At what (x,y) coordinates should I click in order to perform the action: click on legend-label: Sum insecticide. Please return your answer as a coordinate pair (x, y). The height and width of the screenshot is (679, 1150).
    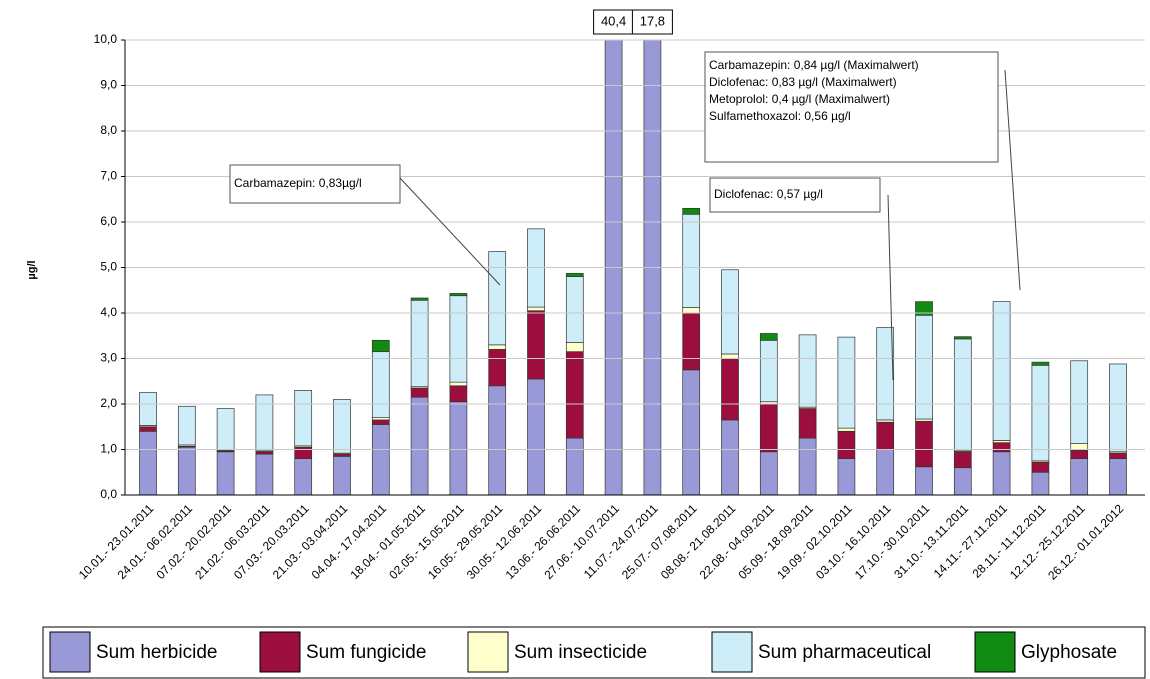
    Looking at the image, I should click on (580, 652).